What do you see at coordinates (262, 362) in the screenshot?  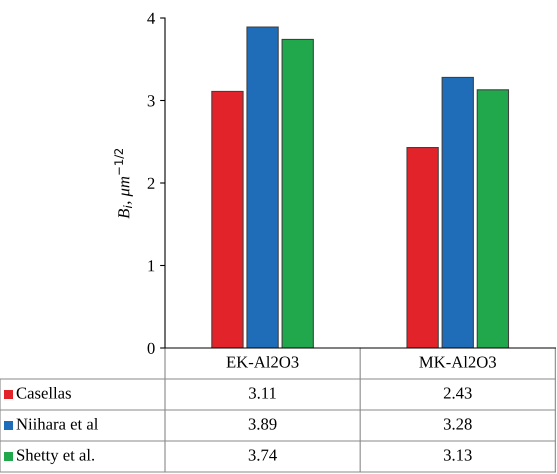 I see `x-tick-label: EK-Al2O3` at bounding box center [262, 362].